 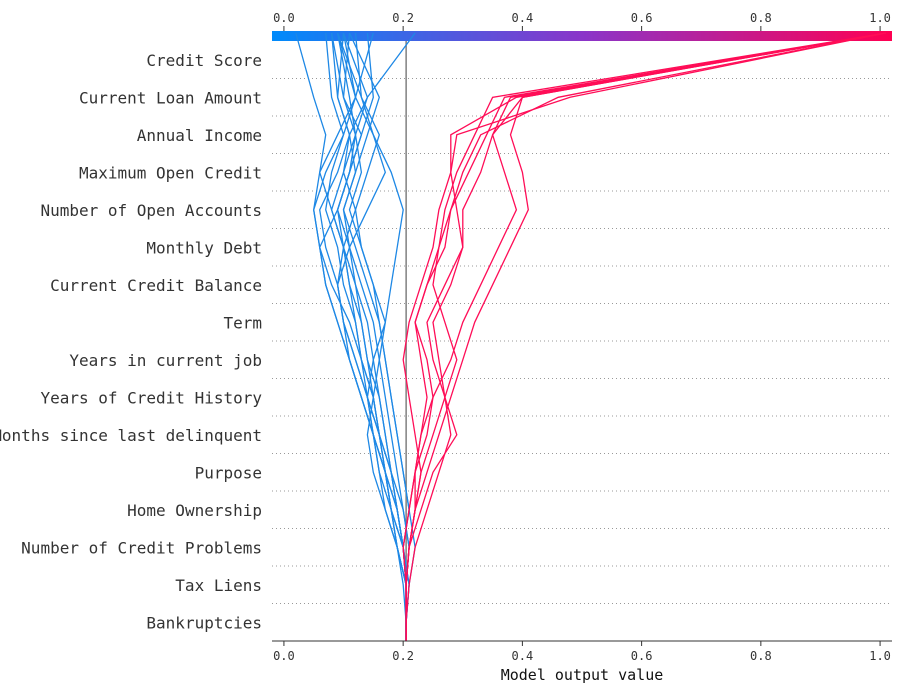 I want to click on feature-label: Annual Income, so click(x=199, y=135).